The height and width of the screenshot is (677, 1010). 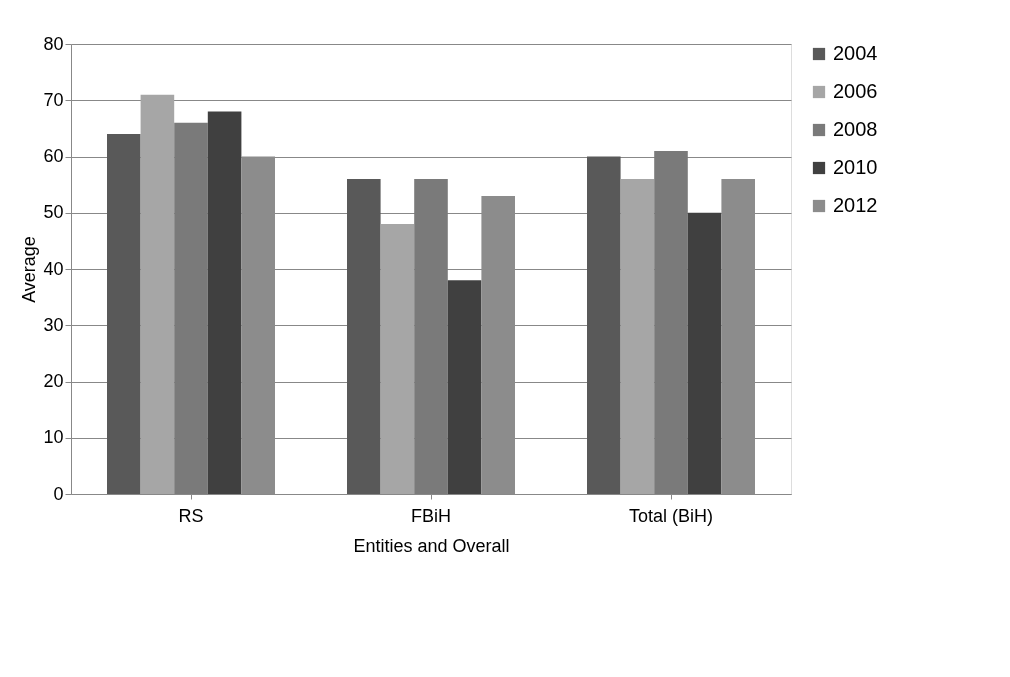 I want to click on y-tick-label: 70, so click(x=53, y=99).